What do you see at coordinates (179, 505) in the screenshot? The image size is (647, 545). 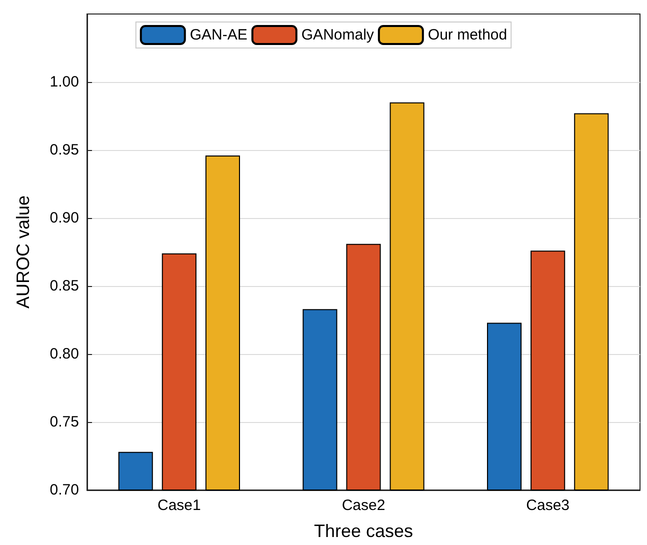 I see `x-tick-label: Case1` at bounding box center [179, 505].